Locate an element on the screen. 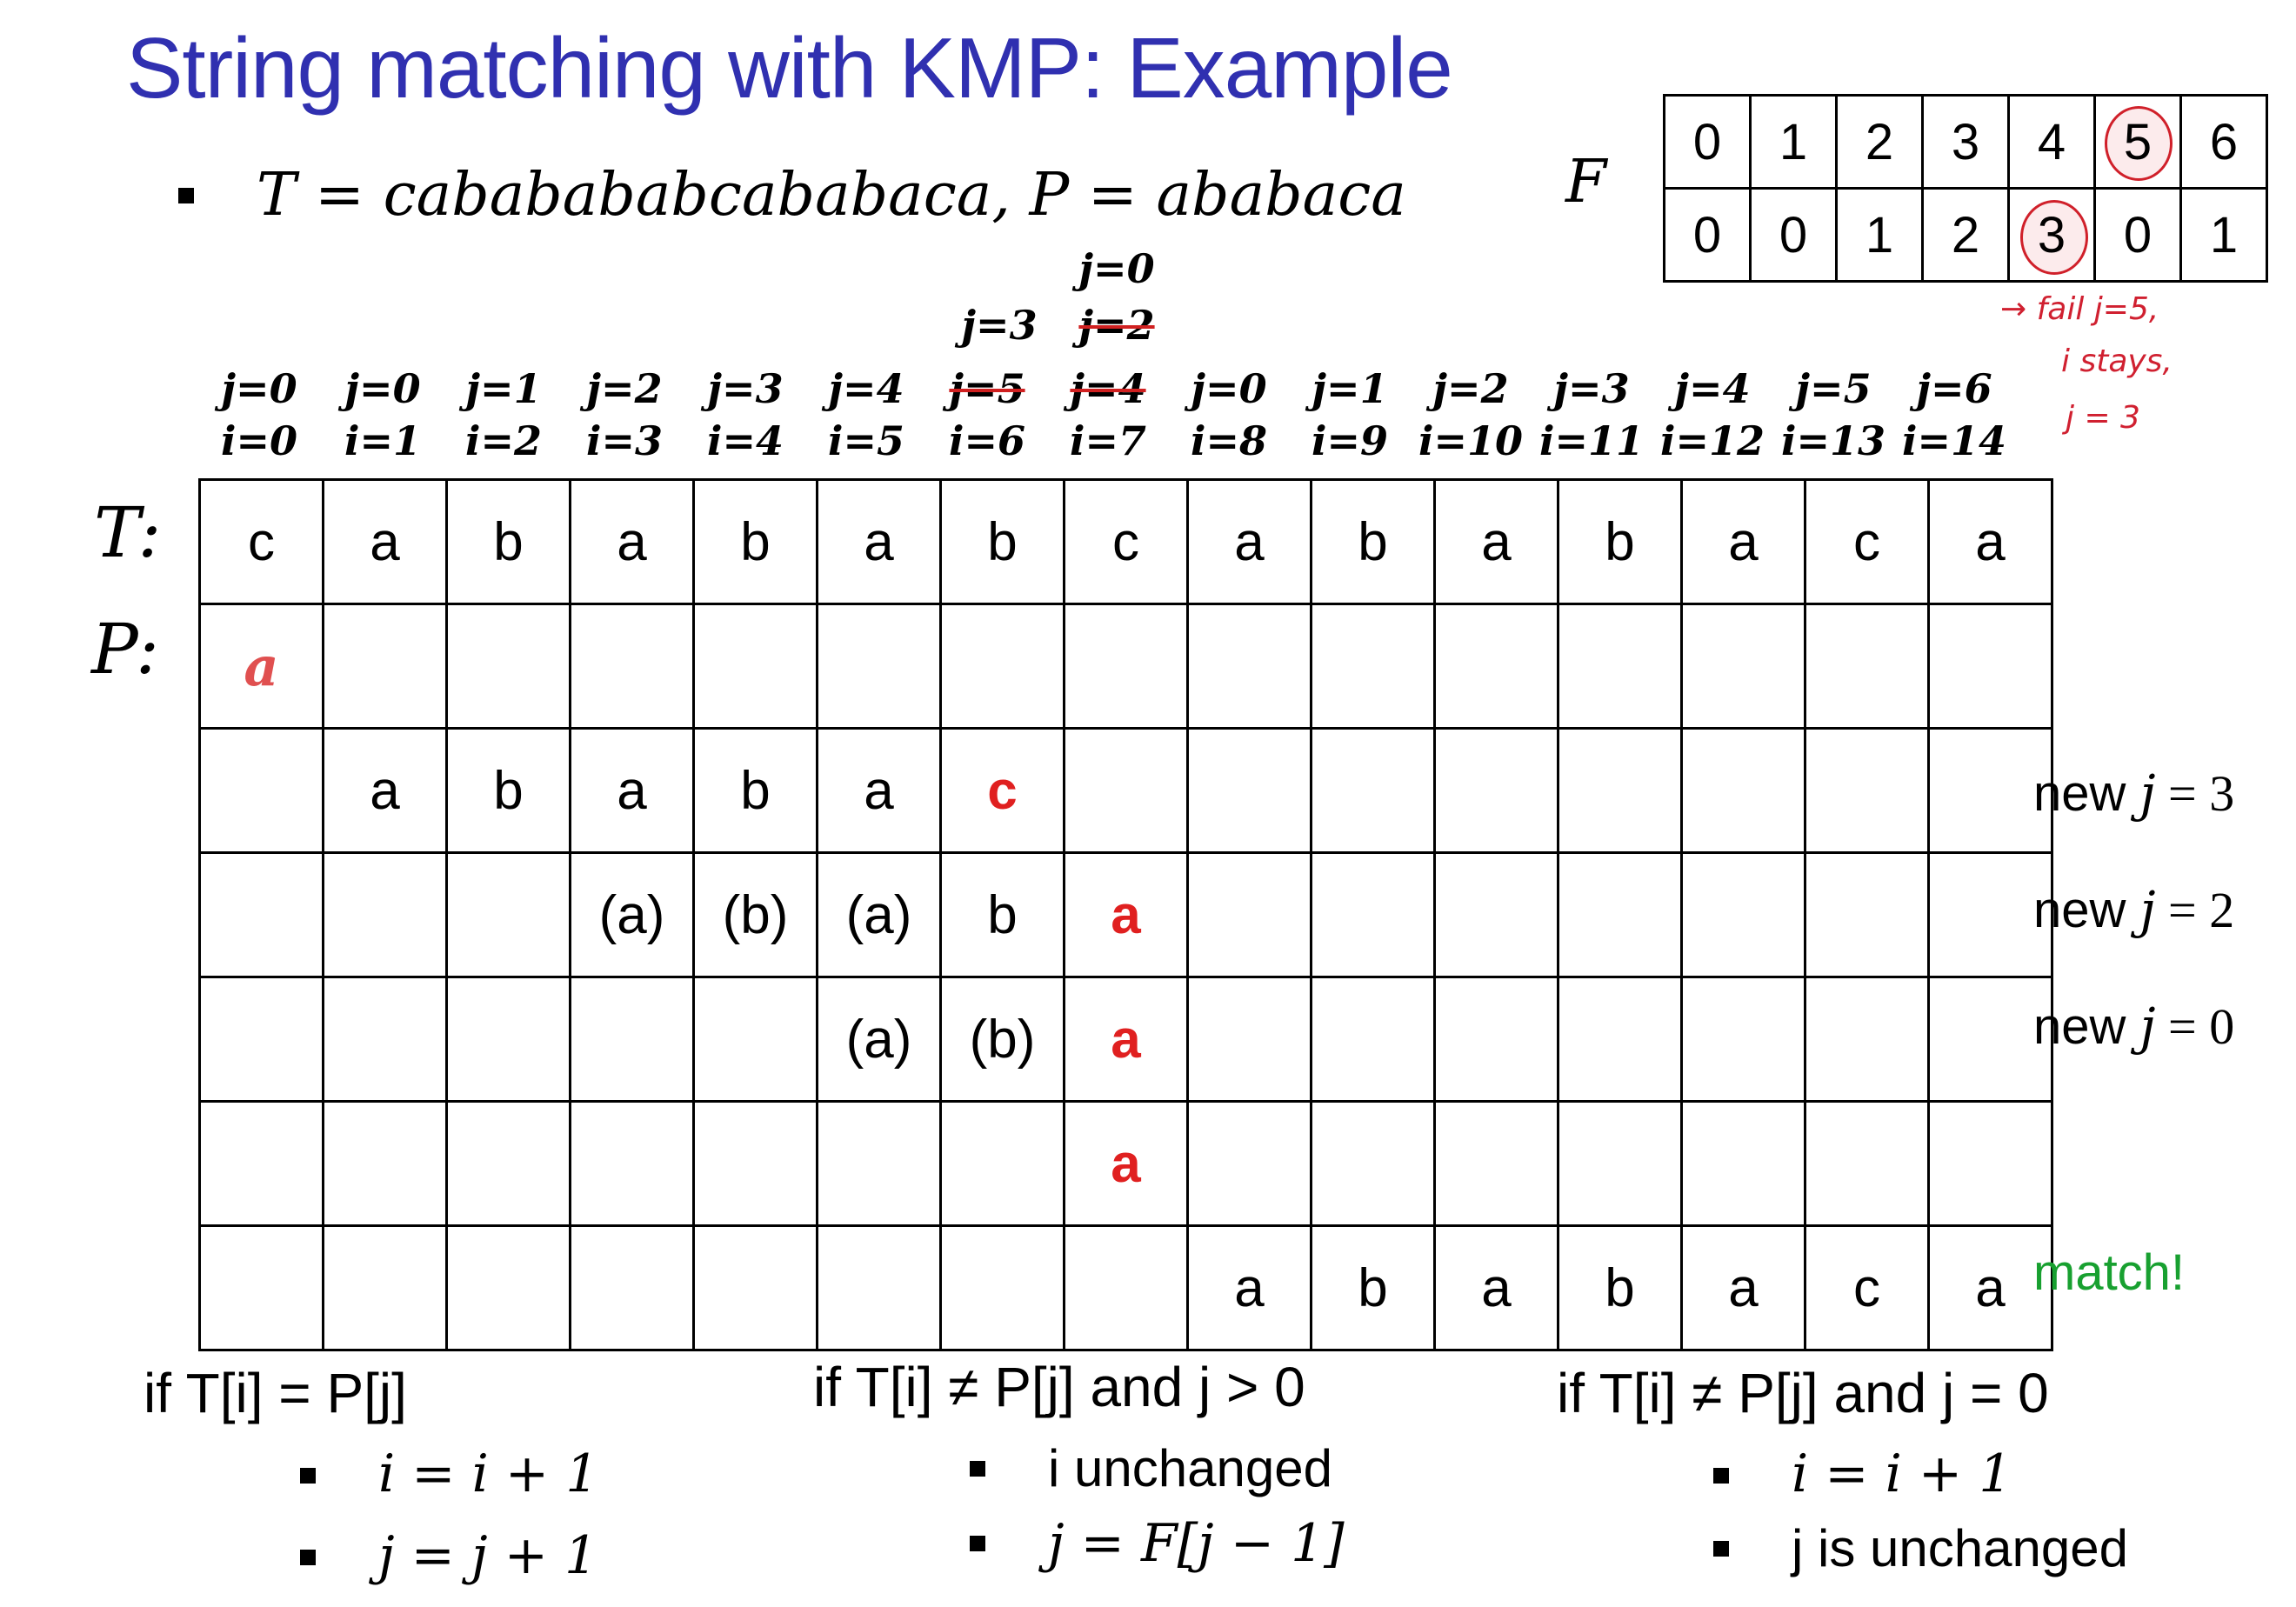 This screenshot has width=2296, height=1607. page-title: String matching with KMP: Example is located at coordinates (790, 68).